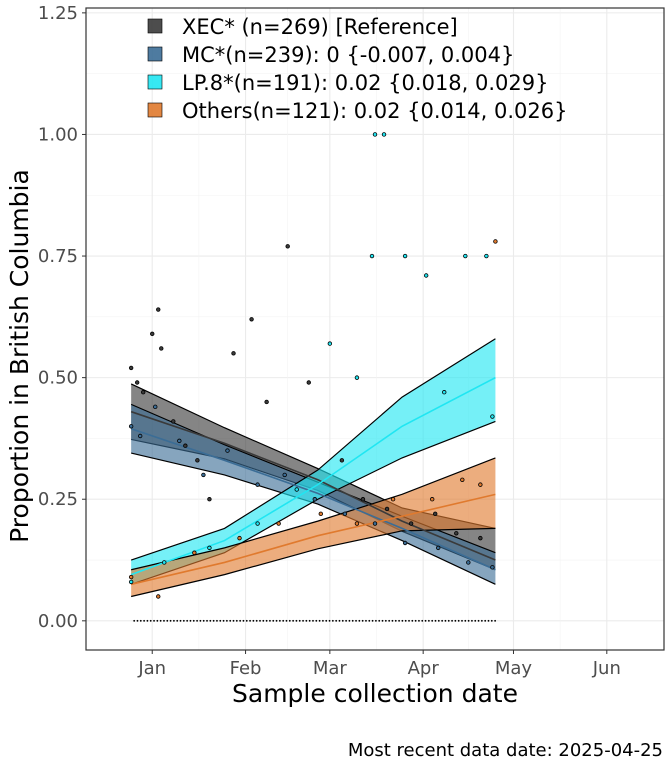  I want to click on y-tick-label: 1.00, so click(58, 134).